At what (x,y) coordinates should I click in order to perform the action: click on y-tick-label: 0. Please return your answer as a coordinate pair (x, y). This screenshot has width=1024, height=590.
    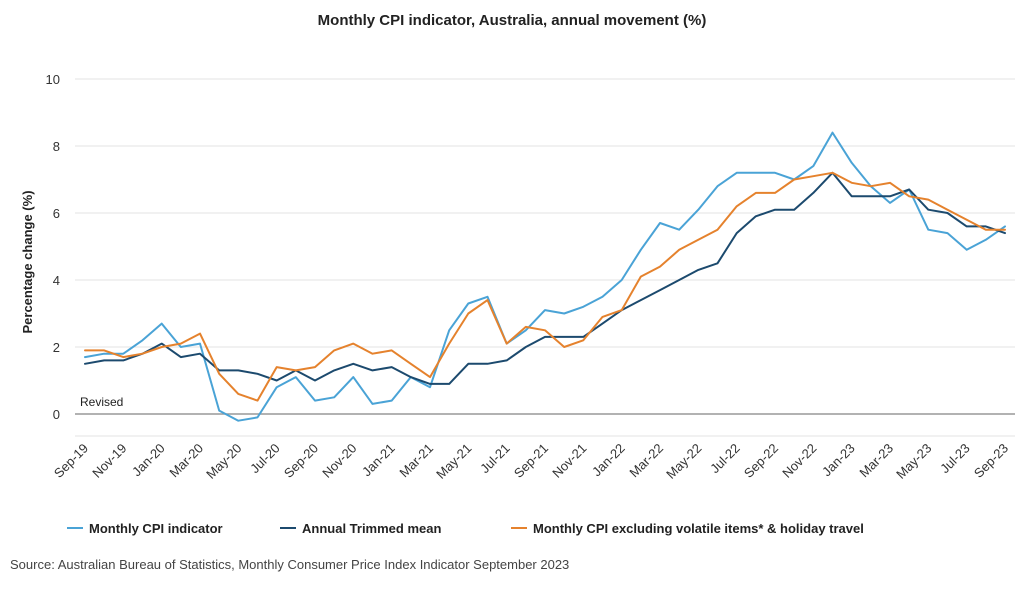
    Looking at the image, I should click on (56, 414).